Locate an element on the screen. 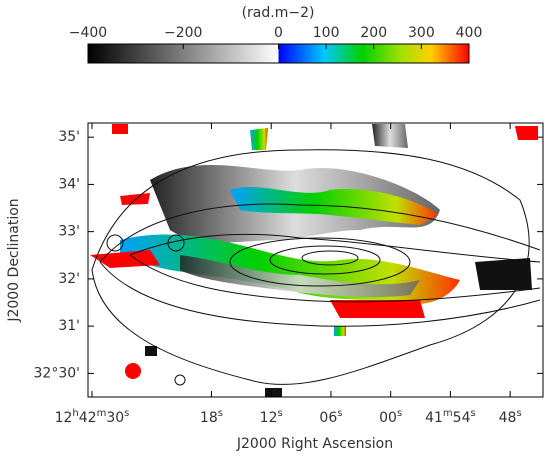 This screenshot has width=550, height=458. colorbar-tick-label: 400 is located at coordinates (469, 33).